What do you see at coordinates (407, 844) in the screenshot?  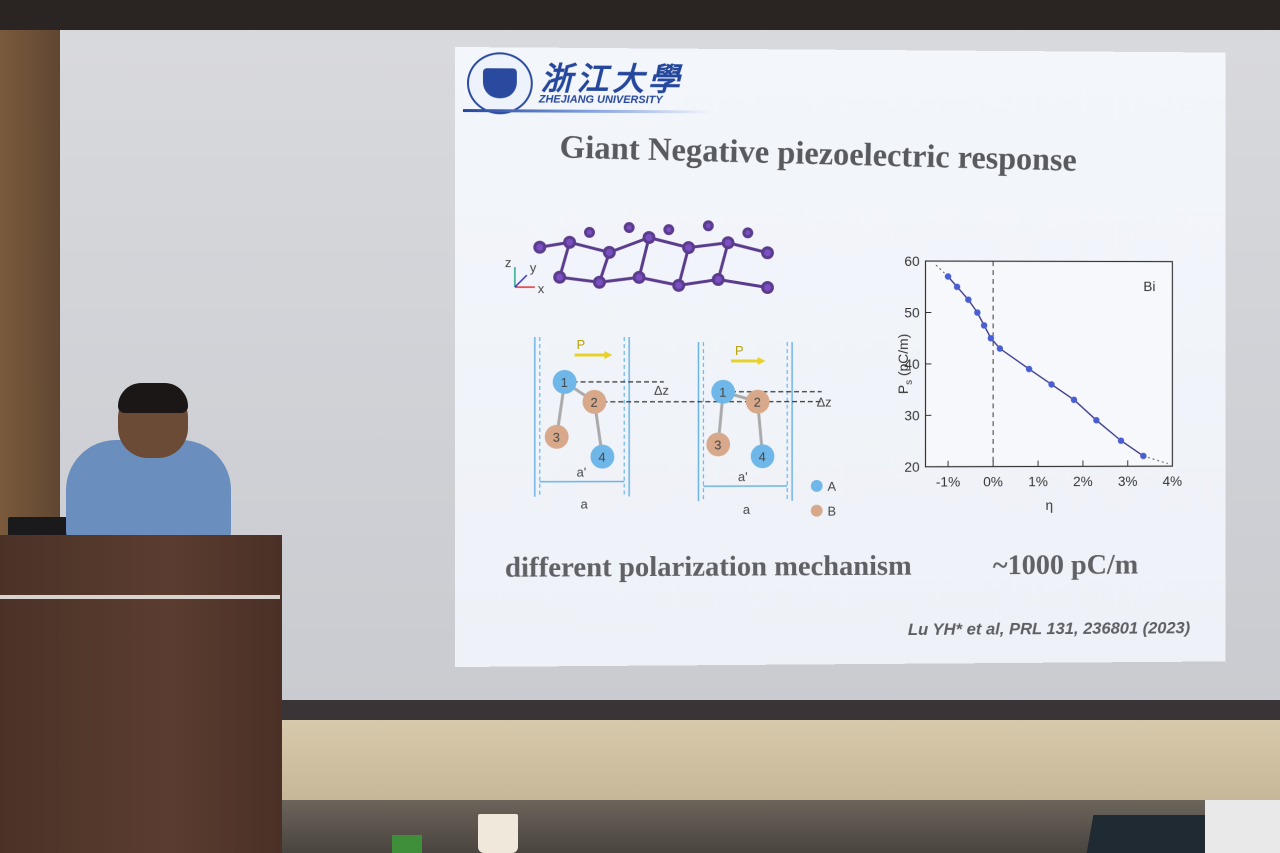 I see `puzzle-cube` at bounding box center [407, 844].